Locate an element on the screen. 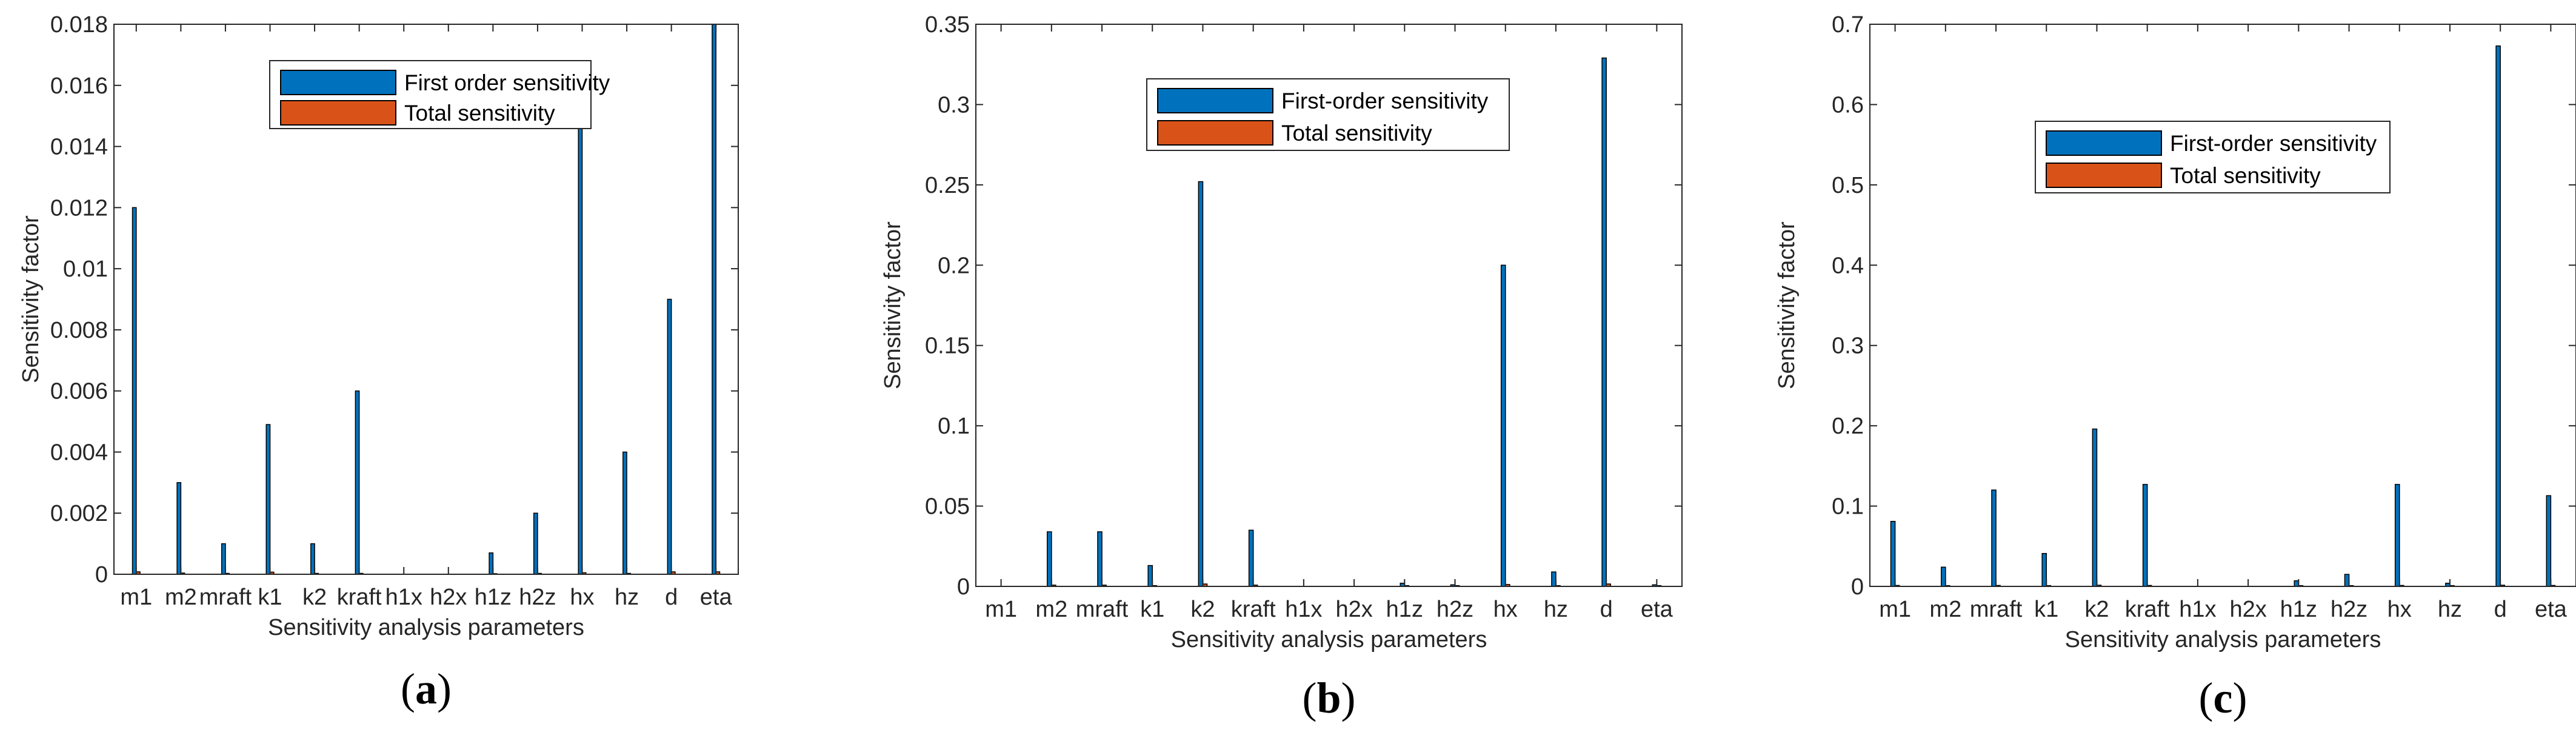 The image size is (2576, 738). y-tick-label: 0.6 is located at coordinates (1848, 105).